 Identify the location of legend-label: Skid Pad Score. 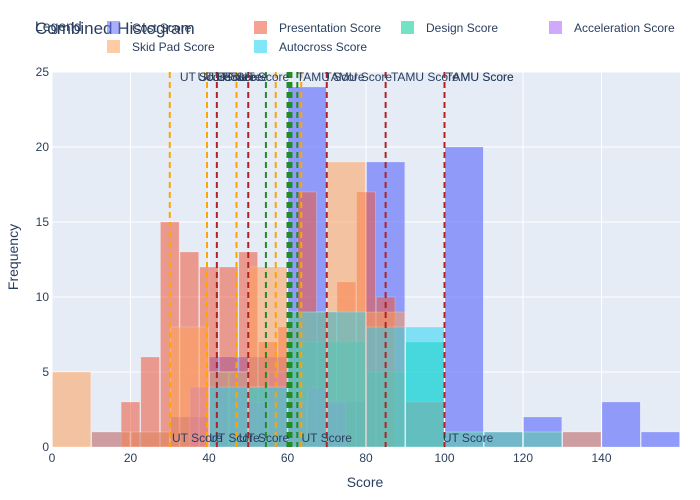
(173, 47).